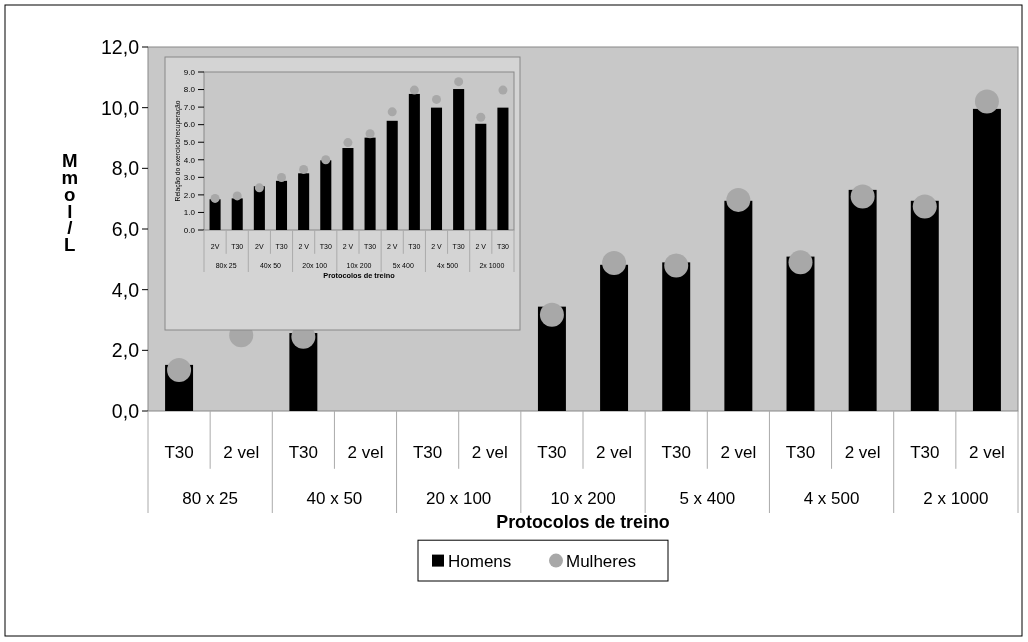 The width and height of the screenshot is (1028, 642). I want to click on text: 80 x 25, so click(210, 498).